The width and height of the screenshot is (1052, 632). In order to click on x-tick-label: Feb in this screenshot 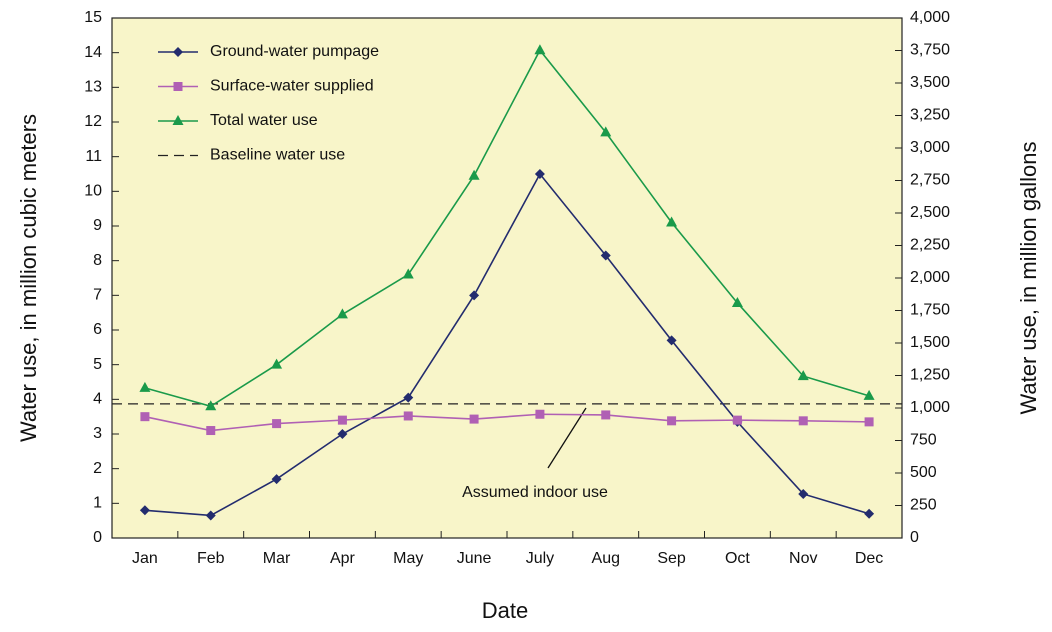, I will do `click(211, 558)`.